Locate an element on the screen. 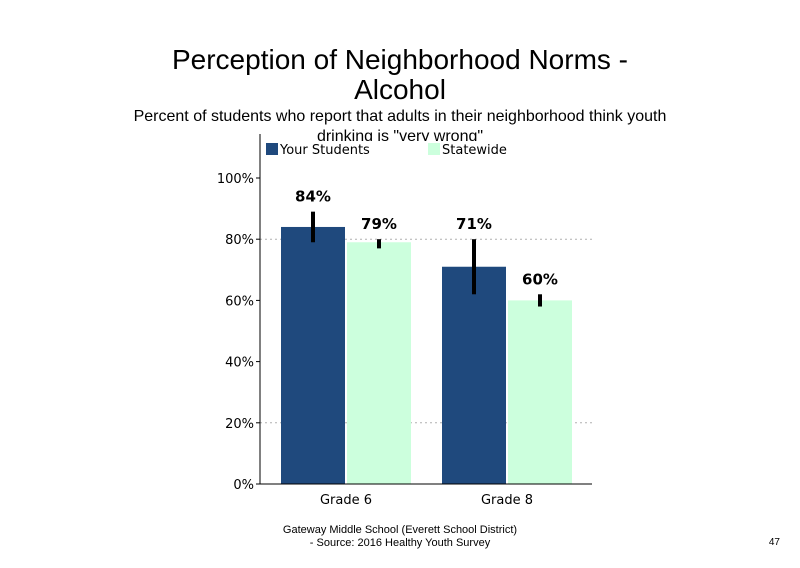 The width and height of the screenshot is (800, 568). y-tick-label-20: 20% is located at coordinates (239, 424).